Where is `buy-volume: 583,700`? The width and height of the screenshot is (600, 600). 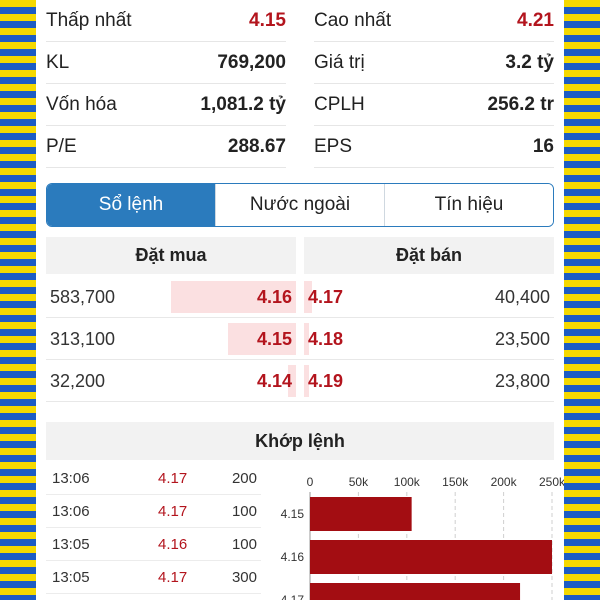
buy-volume: 583,700 is located at coordinates (83, 297).